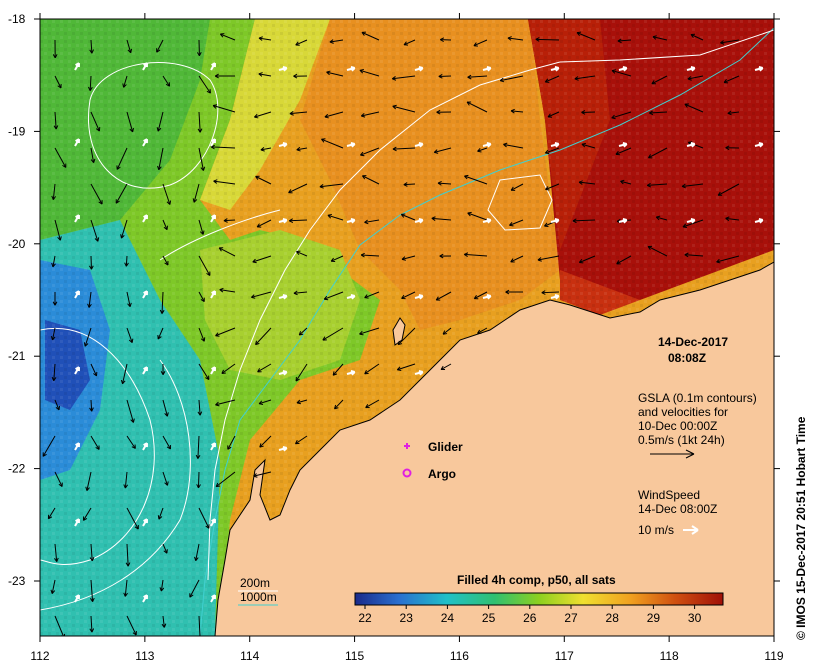 Image resolution: width=818 pixels, height=672 pixels. I want to click on colorbar-tick-label: 29, so click(654, 618).